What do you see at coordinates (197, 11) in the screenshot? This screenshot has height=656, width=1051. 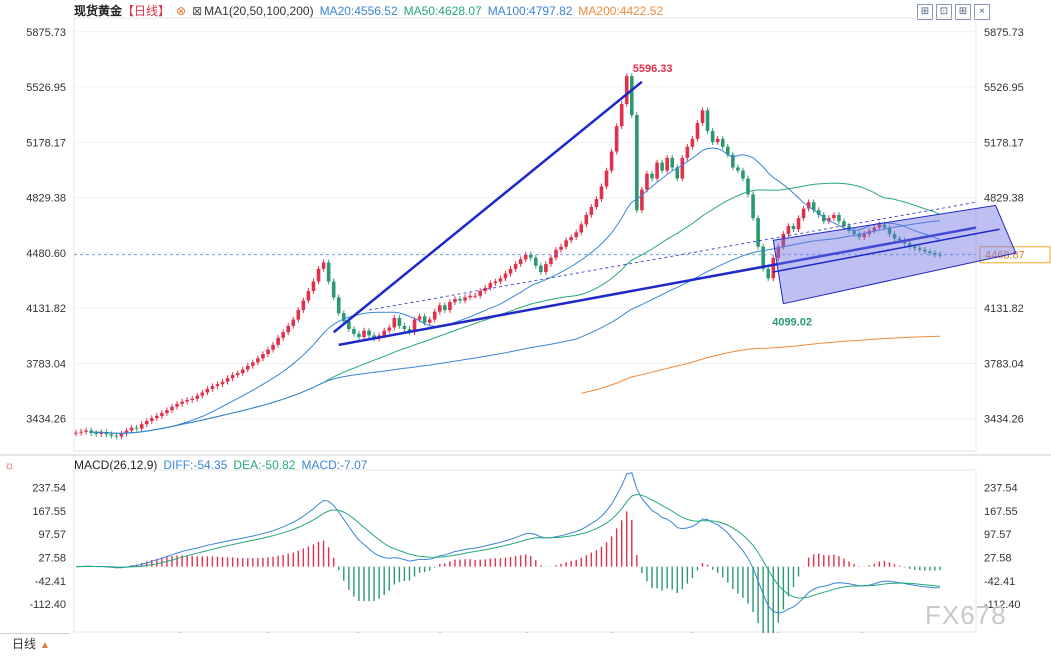 I see `indicator-icon: ⊠` at bounding box center [197, 11].